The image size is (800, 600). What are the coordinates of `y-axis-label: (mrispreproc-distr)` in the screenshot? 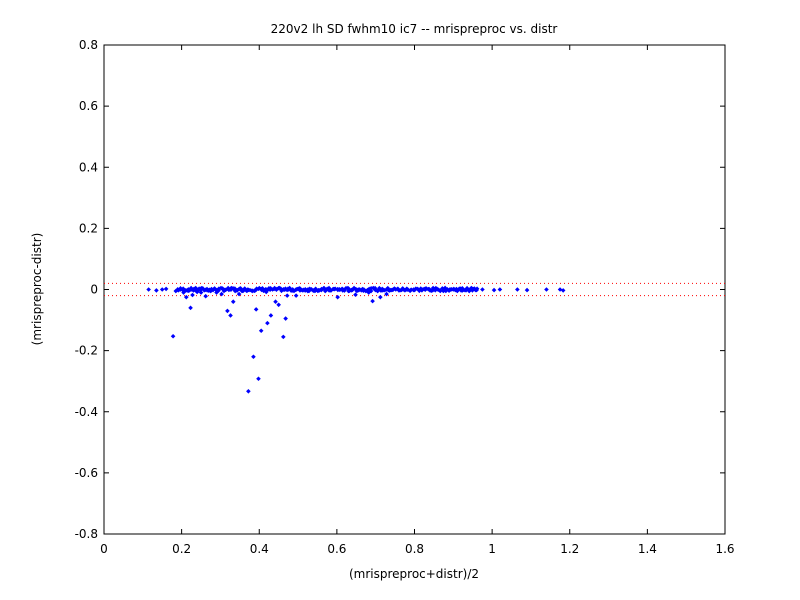 It's located at (37, 289).